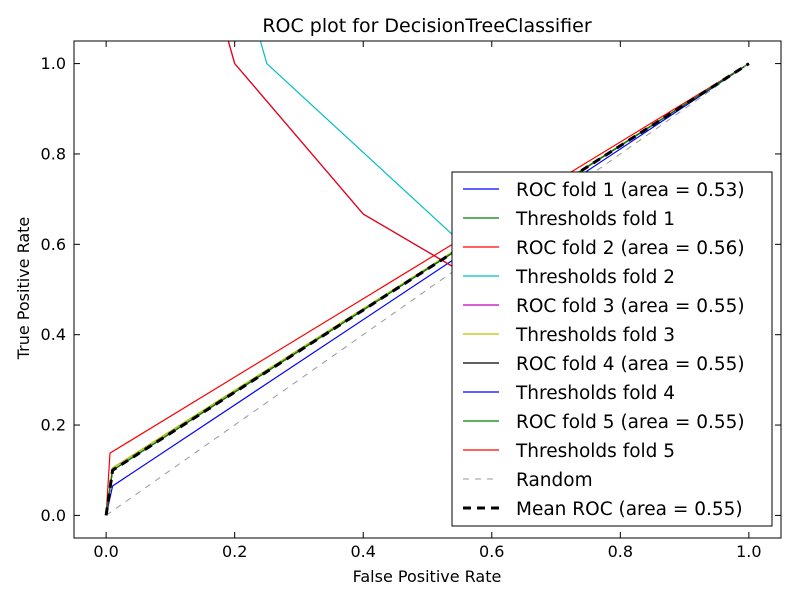  Describe the element at coordinates (595, 393) in the screenshot. I see `legend-entry-label: Thresholds fold 4` at that location.